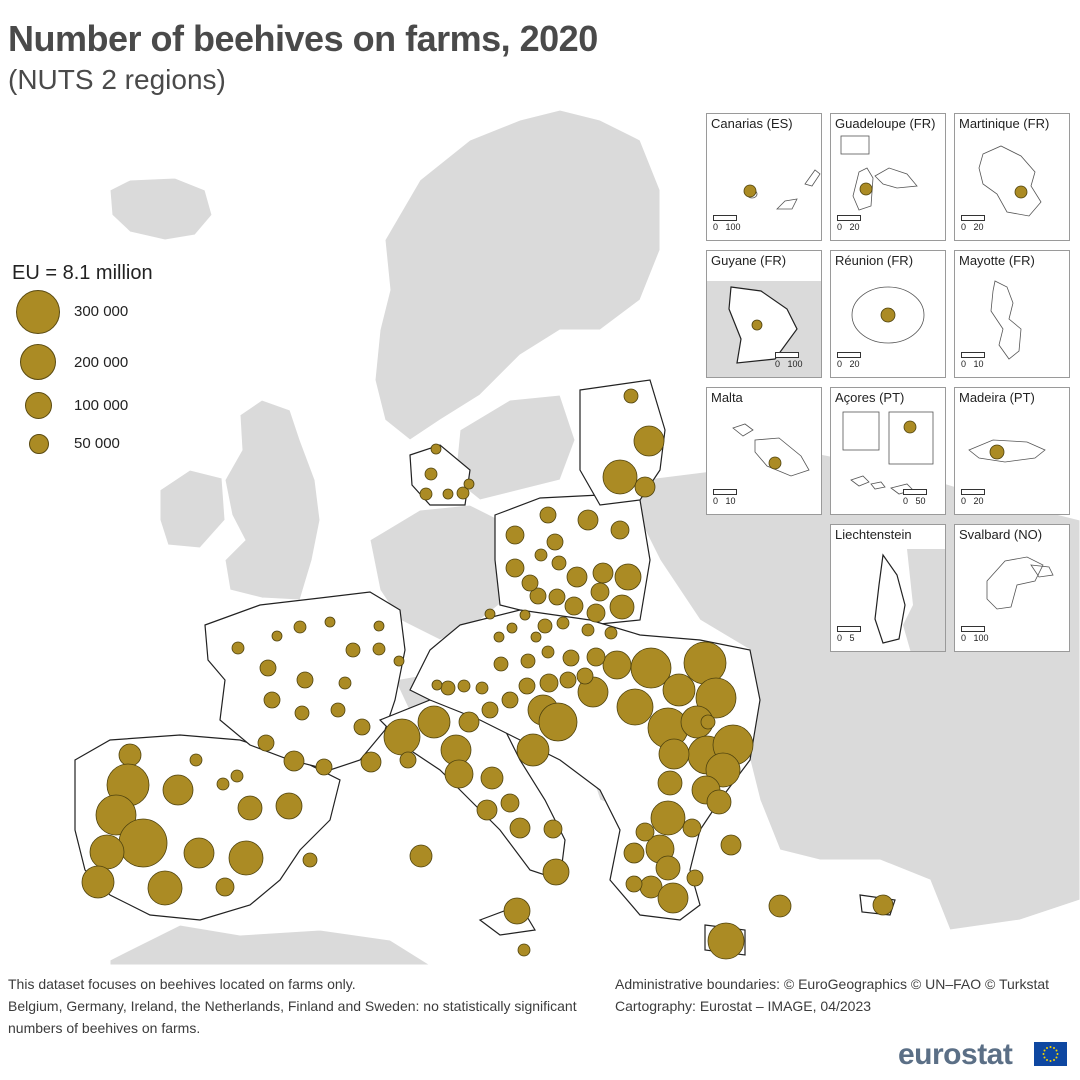 The image size is (1080, 1080). Describe the element at coordinates (997, 260) in the screenshot. I see `inset-title: Mayotte (FR)` at that location.